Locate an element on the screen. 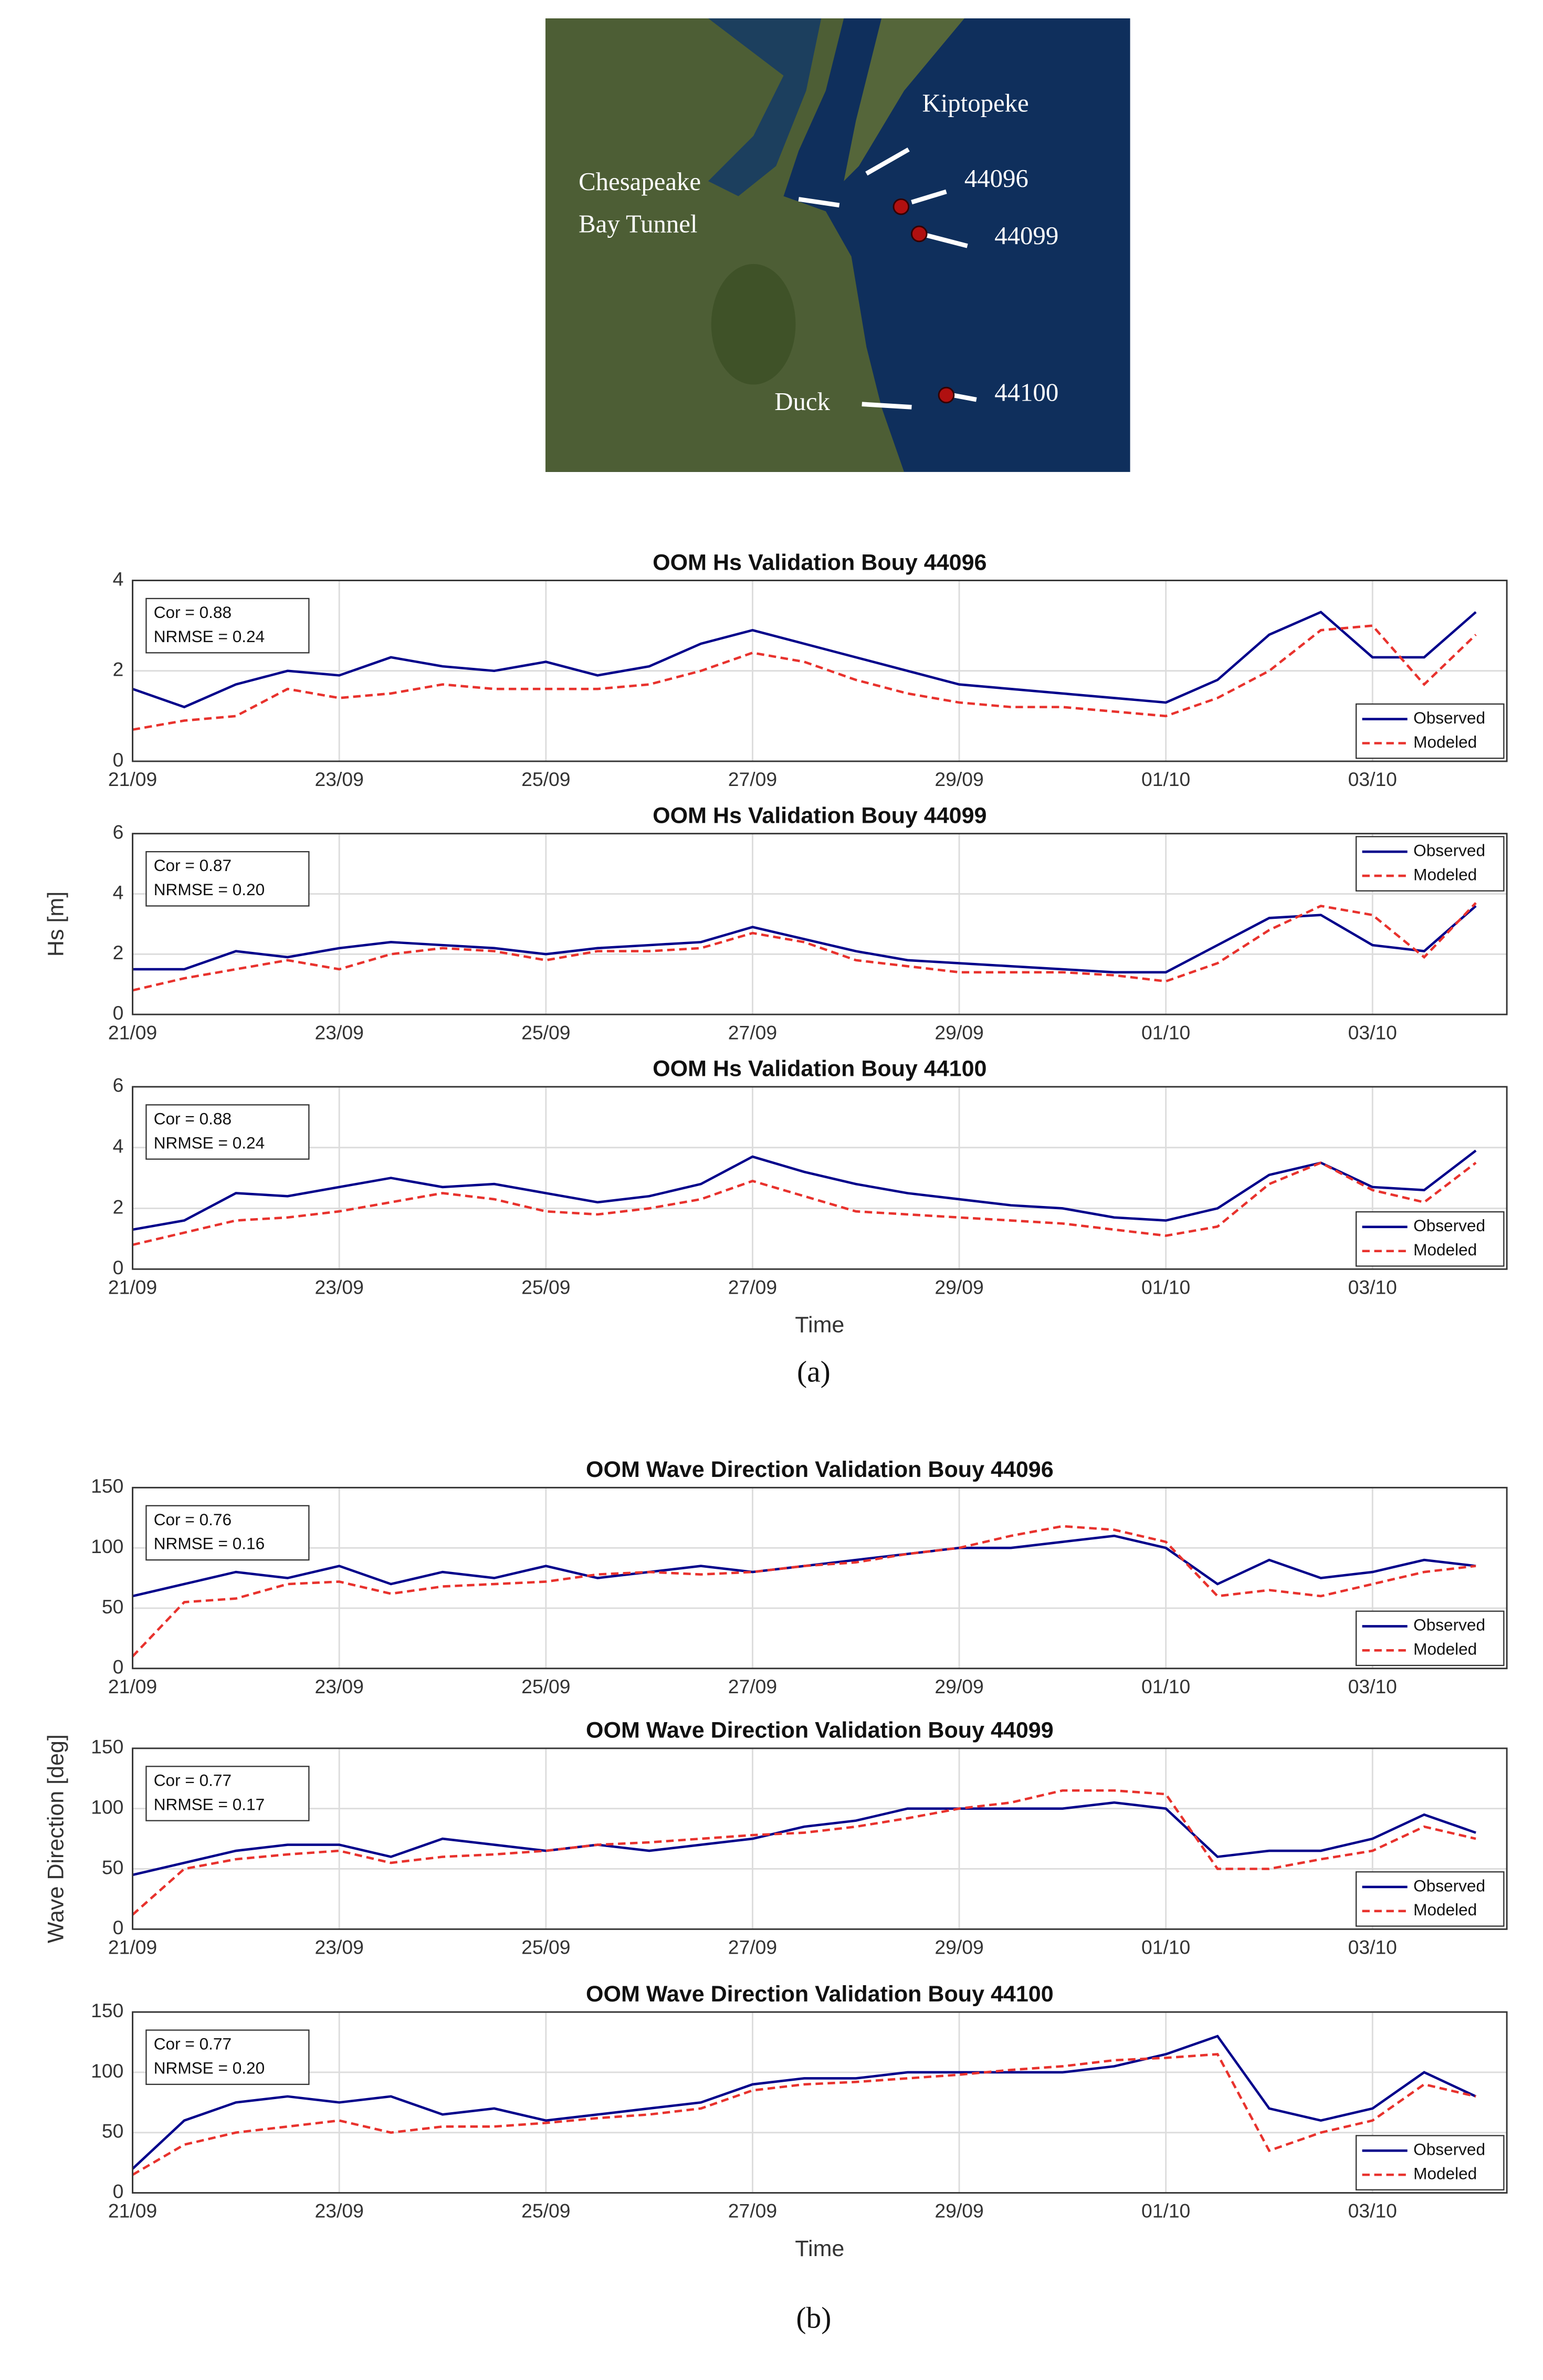 Image resolution: width=1543 pixels, height=2380 pixels. x-tick-label: 03/10 is located at coordinates (1372, 1947).